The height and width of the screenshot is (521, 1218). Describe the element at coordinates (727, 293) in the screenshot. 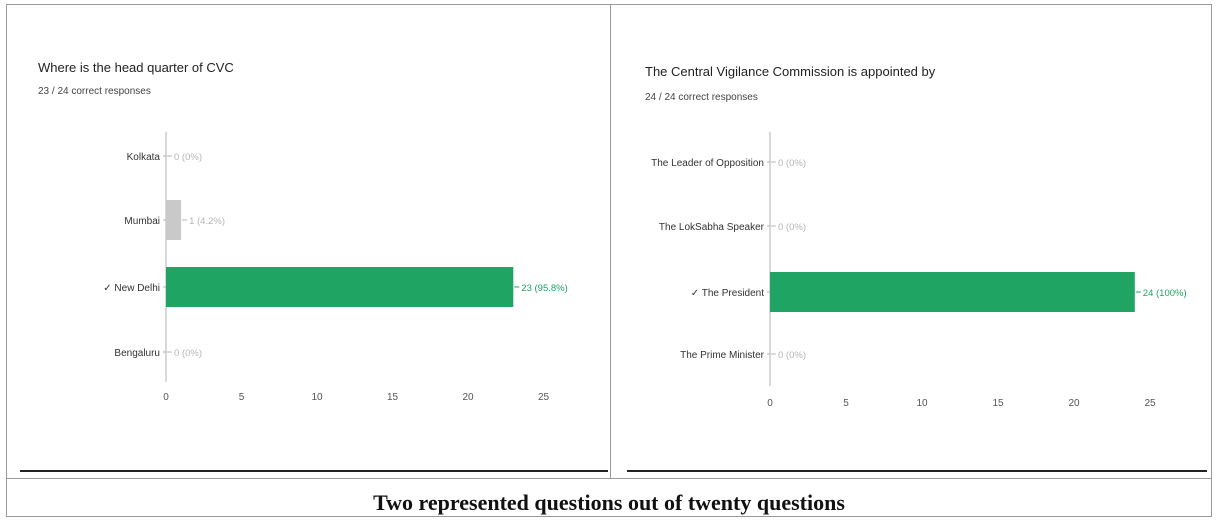

I see `category-label: ✓ The President` at that location.